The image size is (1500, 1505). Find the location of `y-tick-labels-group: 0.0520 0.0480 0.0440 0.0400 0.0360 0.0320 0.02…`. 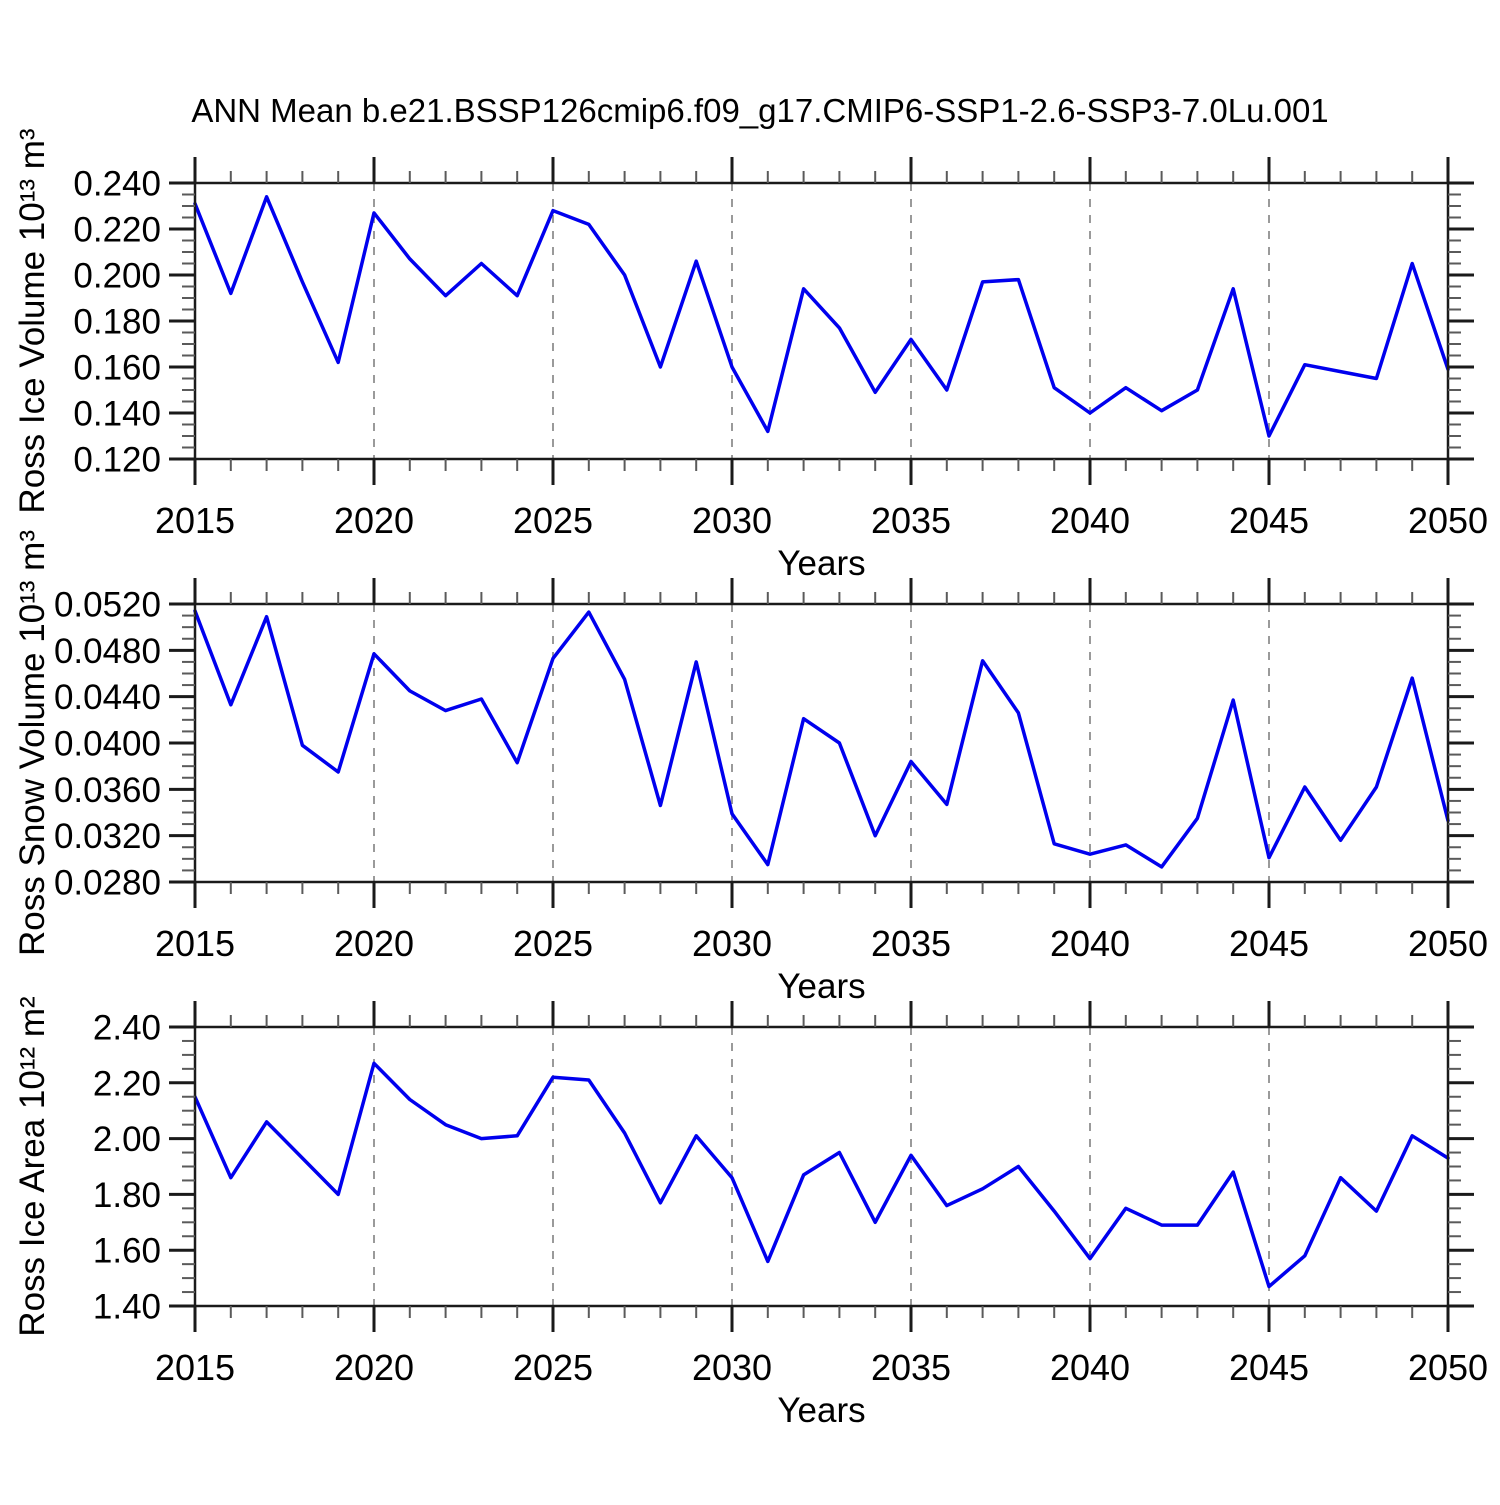

y-tick-labels-group: 0.0520 0.0480 0.0440 0.0400 0.0360 0.0320 0.02… is located at coordinates (107, 744).